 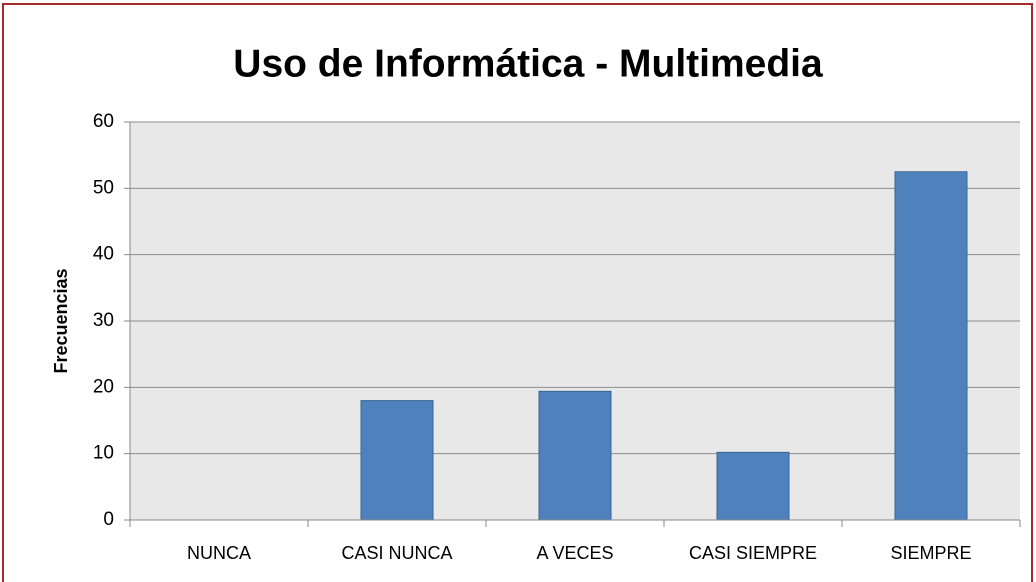 I want to click on y-tick-label: 40, so click(x=103, y=254).